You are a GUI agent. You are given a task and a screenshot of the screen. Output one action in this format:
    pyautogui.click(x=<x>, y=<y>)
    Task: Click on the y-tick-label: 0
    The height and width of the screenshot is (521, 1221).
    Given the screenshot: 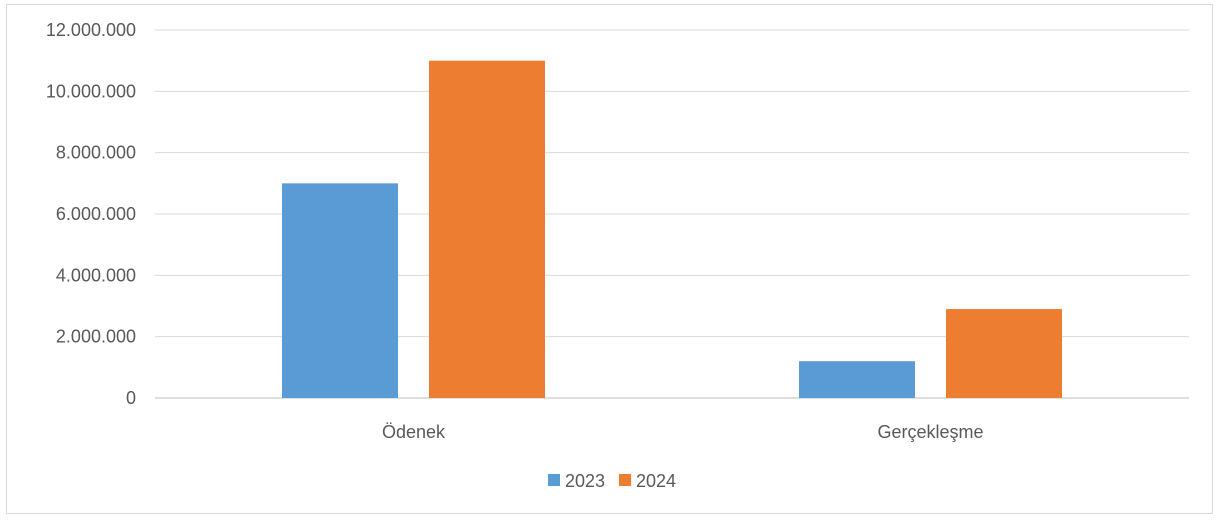 What is the action you would take?
    pyautogui.click(x=131, y=398)
    